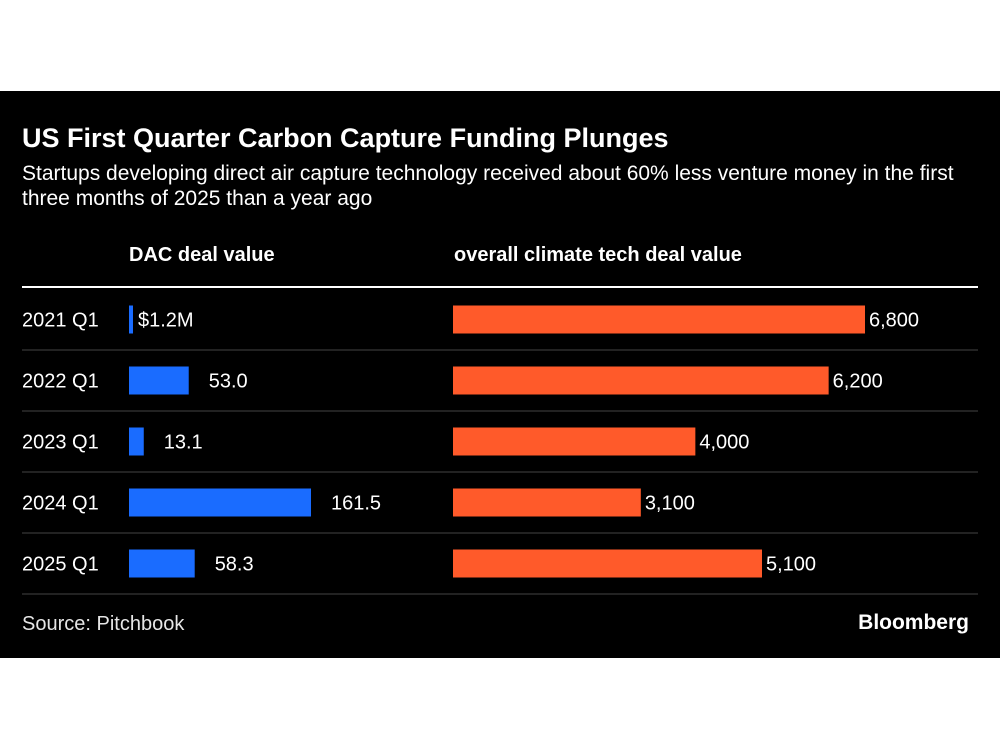 The width and height of the screenshot is (1000, 750). I want to click on climate-column-header: overall climate tech deal value, so click(598, 255).